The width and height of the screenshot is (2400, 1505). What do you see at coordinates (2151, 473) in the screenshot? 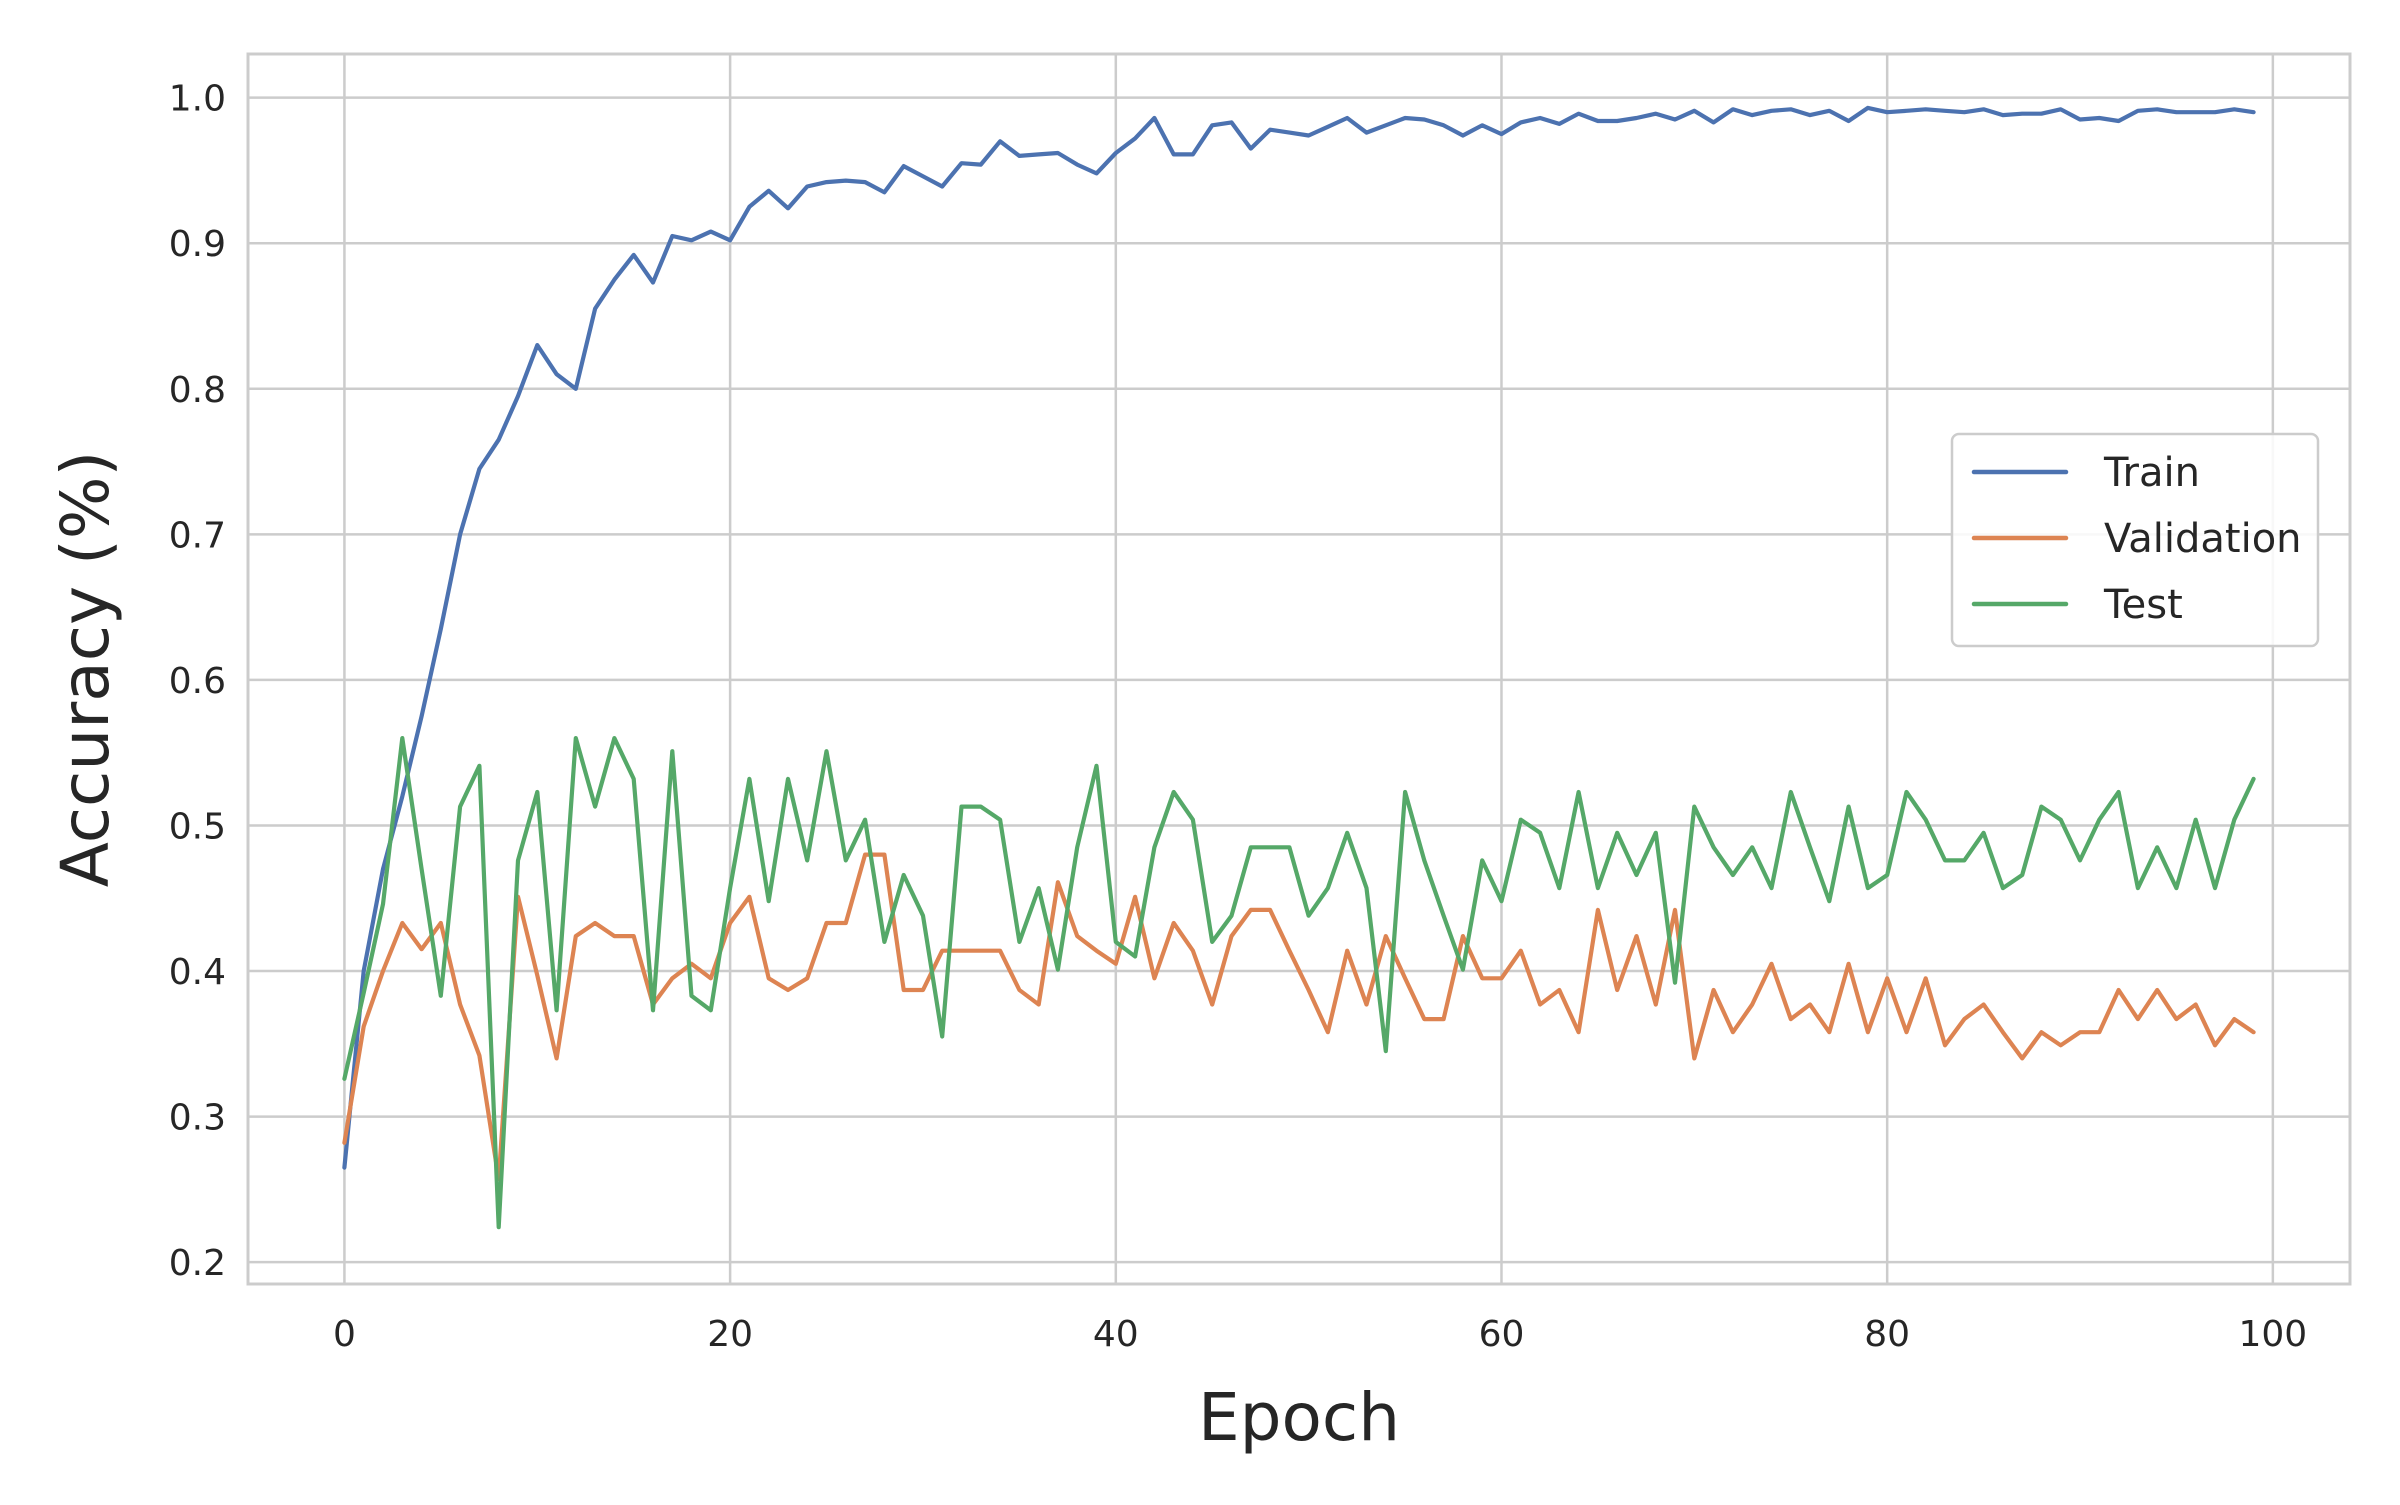
I see `legend-label-train: Train` at bounding box center [2151, 473].